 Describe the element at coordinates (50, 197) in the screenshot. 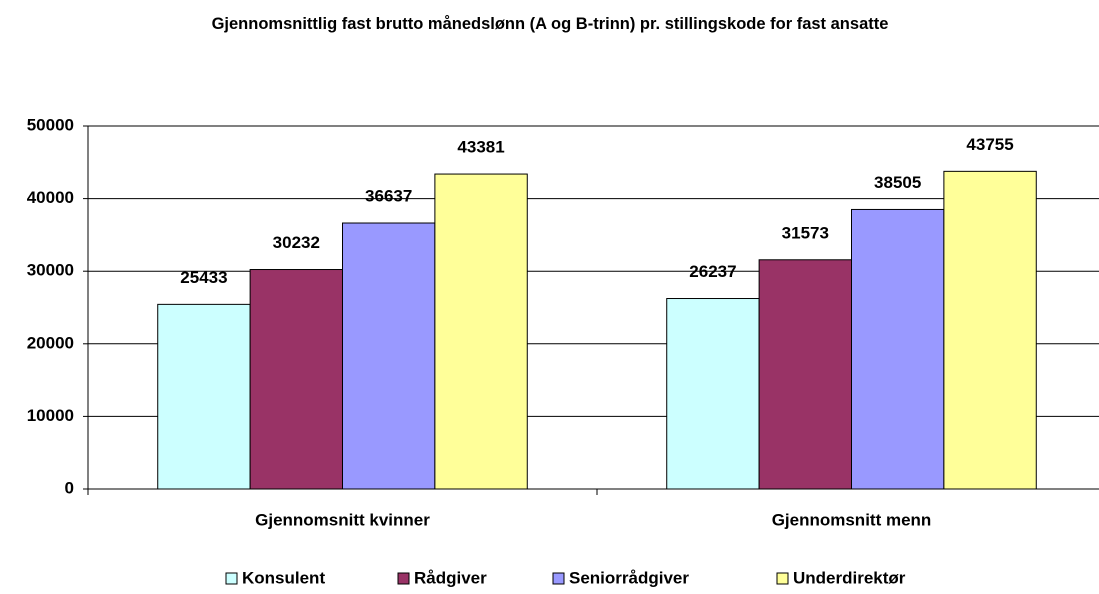

I see `y-tick-label: 40000` at that location.